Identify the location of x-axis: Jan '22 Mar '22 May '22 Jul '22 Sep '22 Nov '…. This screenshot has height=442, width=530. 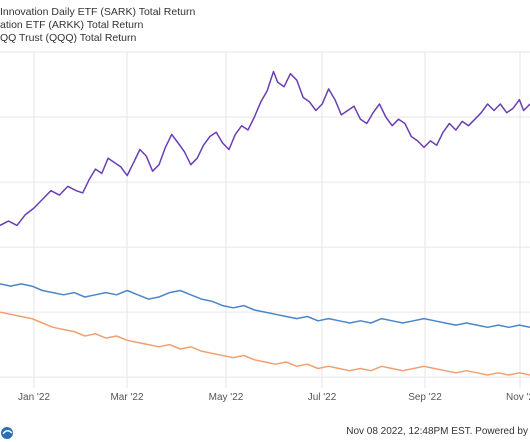
(274, 397).